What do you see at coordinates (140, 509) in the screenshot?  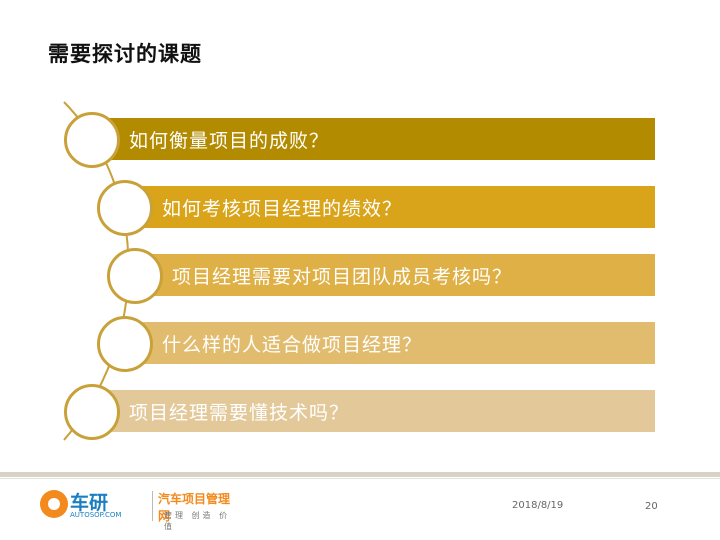 I see `company-logo: 车研 AUTOSOP.COM 汽车项目管理网 管理 创造 价值` at bounding box center [140, 509].